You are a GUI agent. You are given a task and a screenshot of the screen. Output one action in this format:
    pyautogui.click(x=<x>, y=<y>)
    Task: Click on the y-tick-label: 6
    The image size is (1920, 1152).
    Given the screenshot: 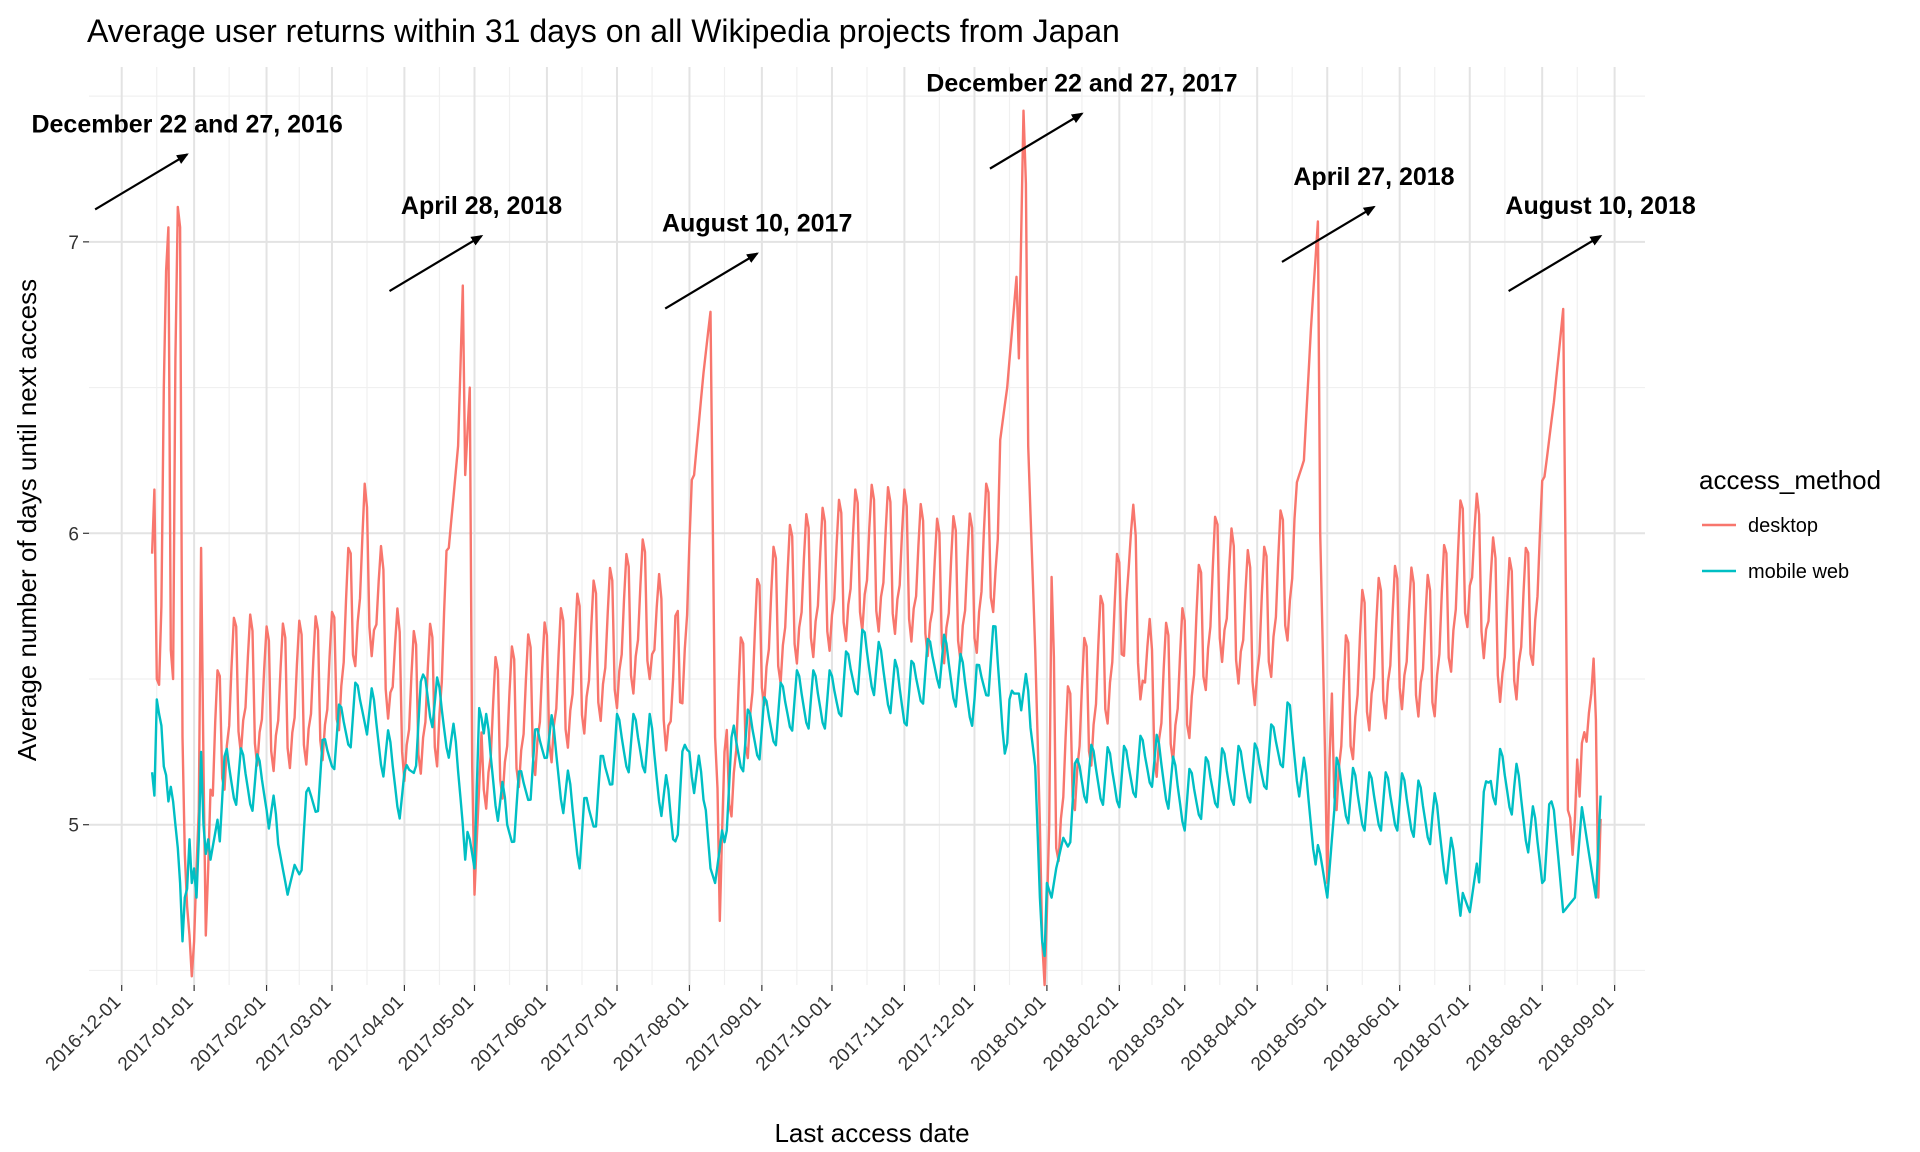 What is the action you would take?
    pyautogui.click(x=73, y=534)
    